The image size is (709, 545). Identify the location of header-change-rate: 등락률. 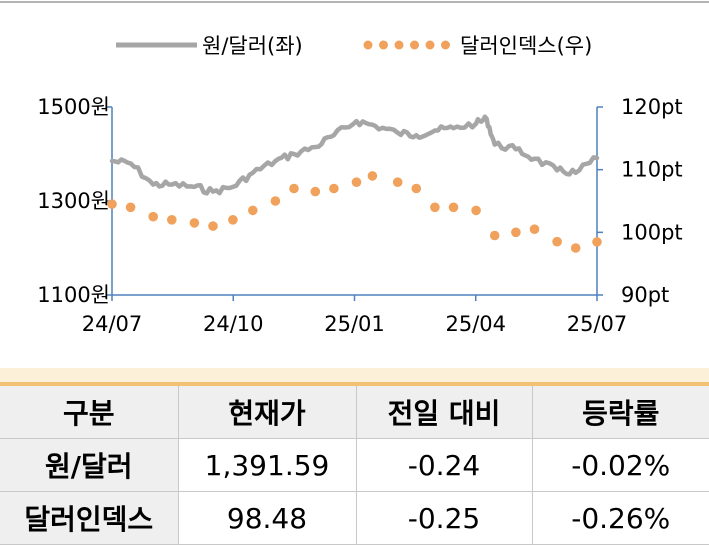
(620, 412).